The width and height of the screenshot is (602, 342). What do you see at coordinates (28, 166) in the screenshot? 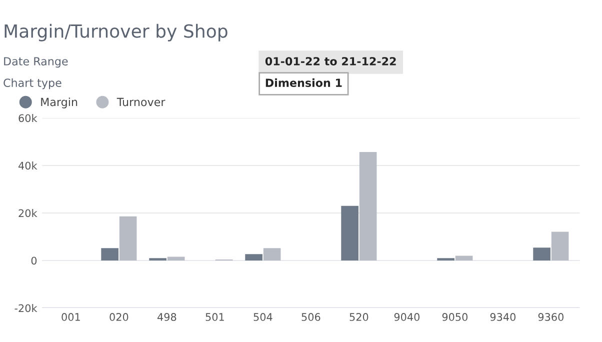
I see `y-tick-label: 40k` at bounding box center [28, 166].